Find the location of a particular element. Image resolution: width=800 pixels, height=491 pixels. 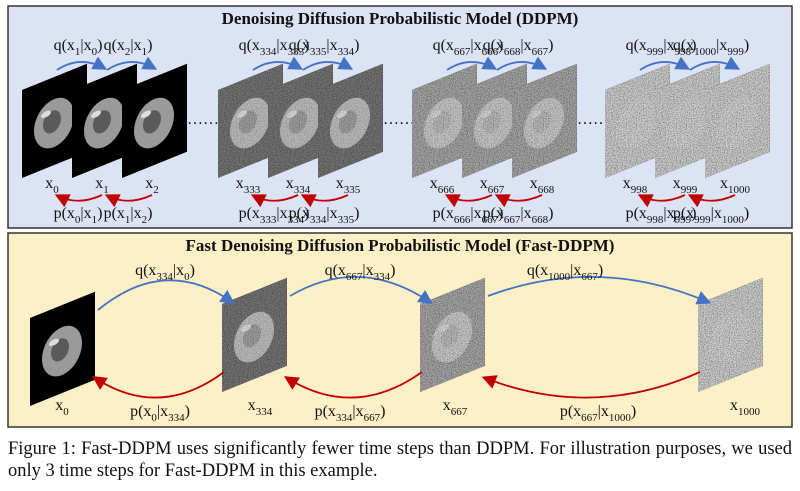

forward-label: q(x999|x998) is located at coordinates (661, 47).